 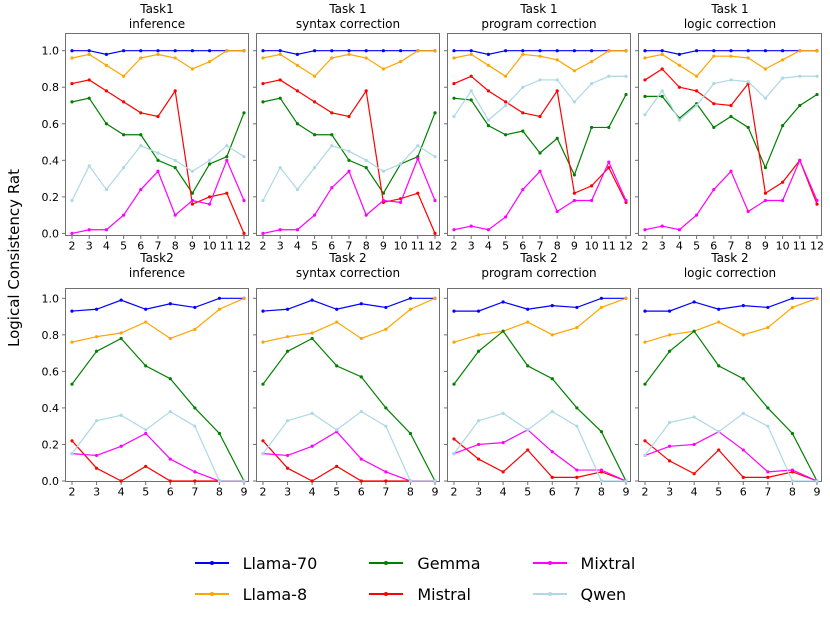 What do you see at coordinates (158, 196) in the screenshot?
I see `series-mixtral` at bounding box center [158, 196].